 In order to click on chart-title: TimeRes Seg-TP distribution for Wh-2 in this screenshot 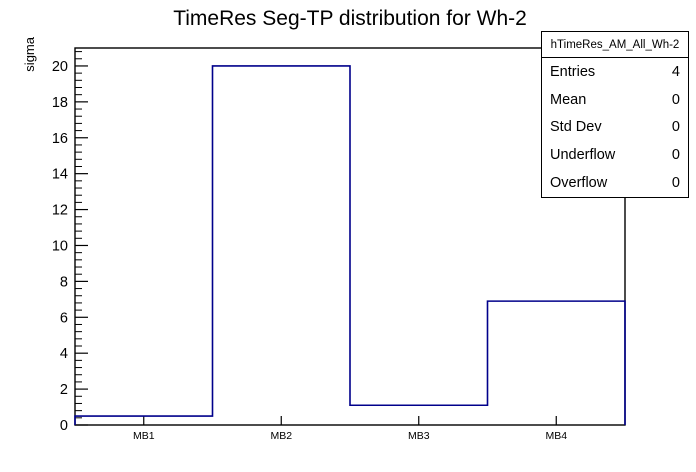, I will do `click(350, 18)`.